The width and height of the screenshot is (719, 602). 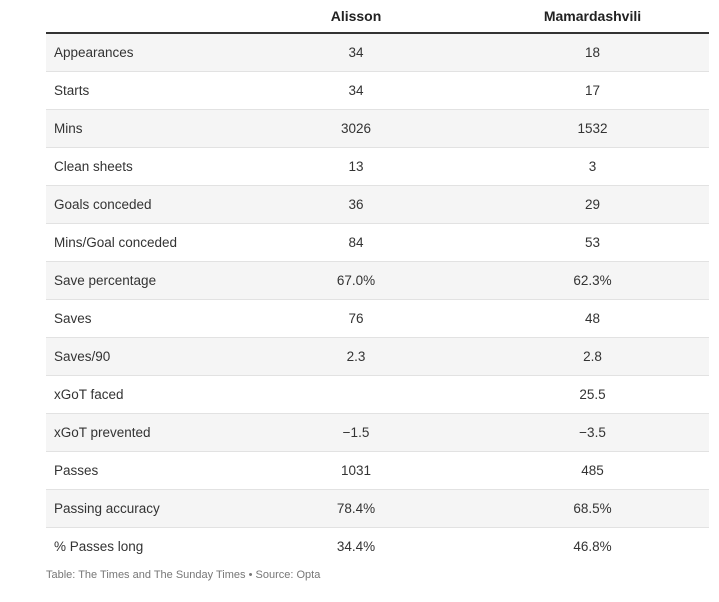 What do you see at coordinates (141, 280) in the screenshot?
I see `row-label: Save percentage` at bounding box center [141, 280].